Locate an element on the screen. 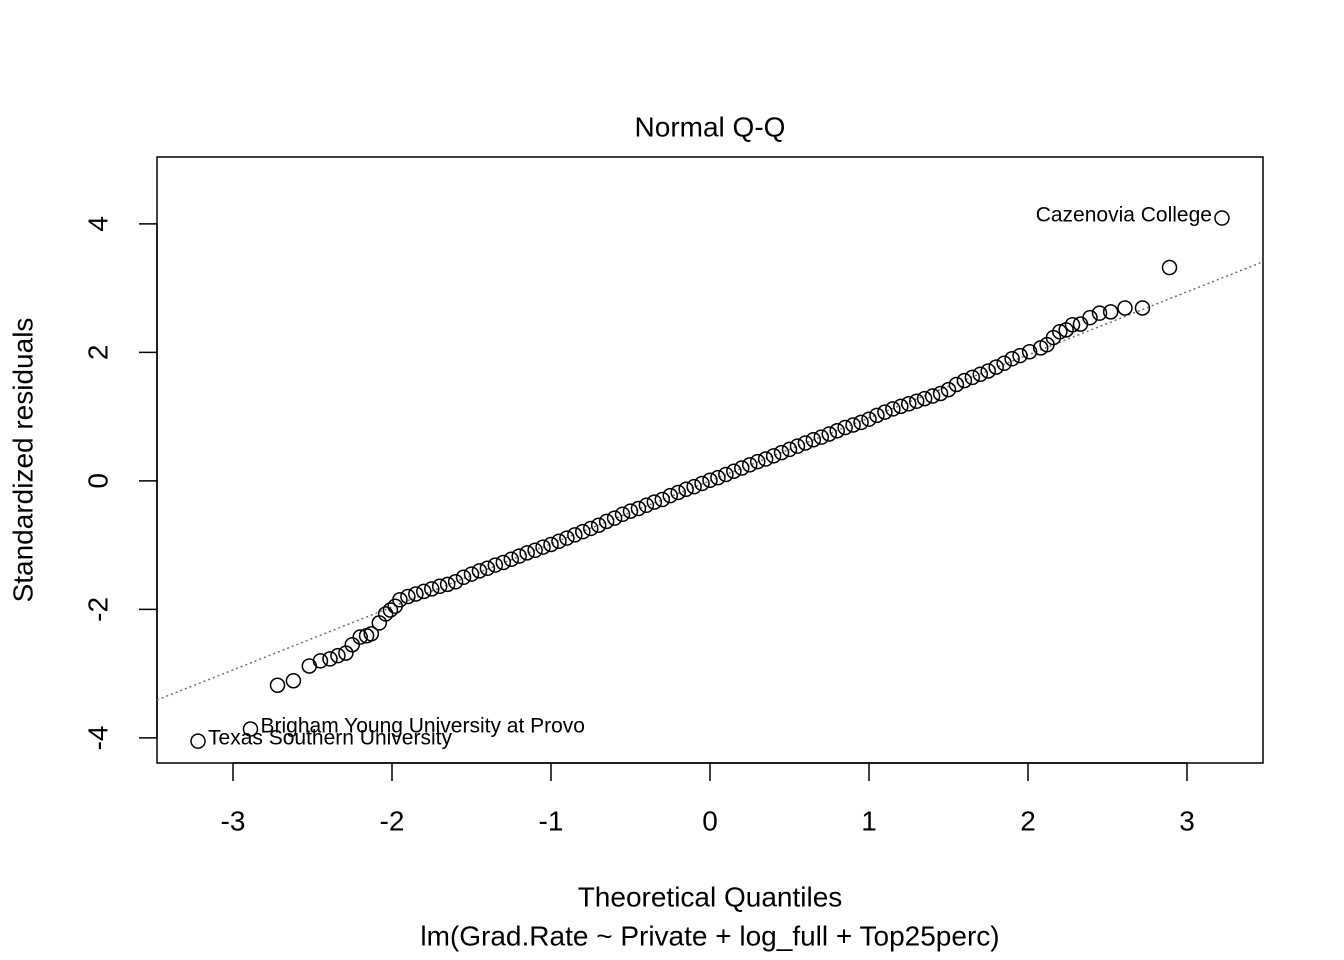  x-axis-label: Theoretical Quantiles is located at coordinates (710, 896).